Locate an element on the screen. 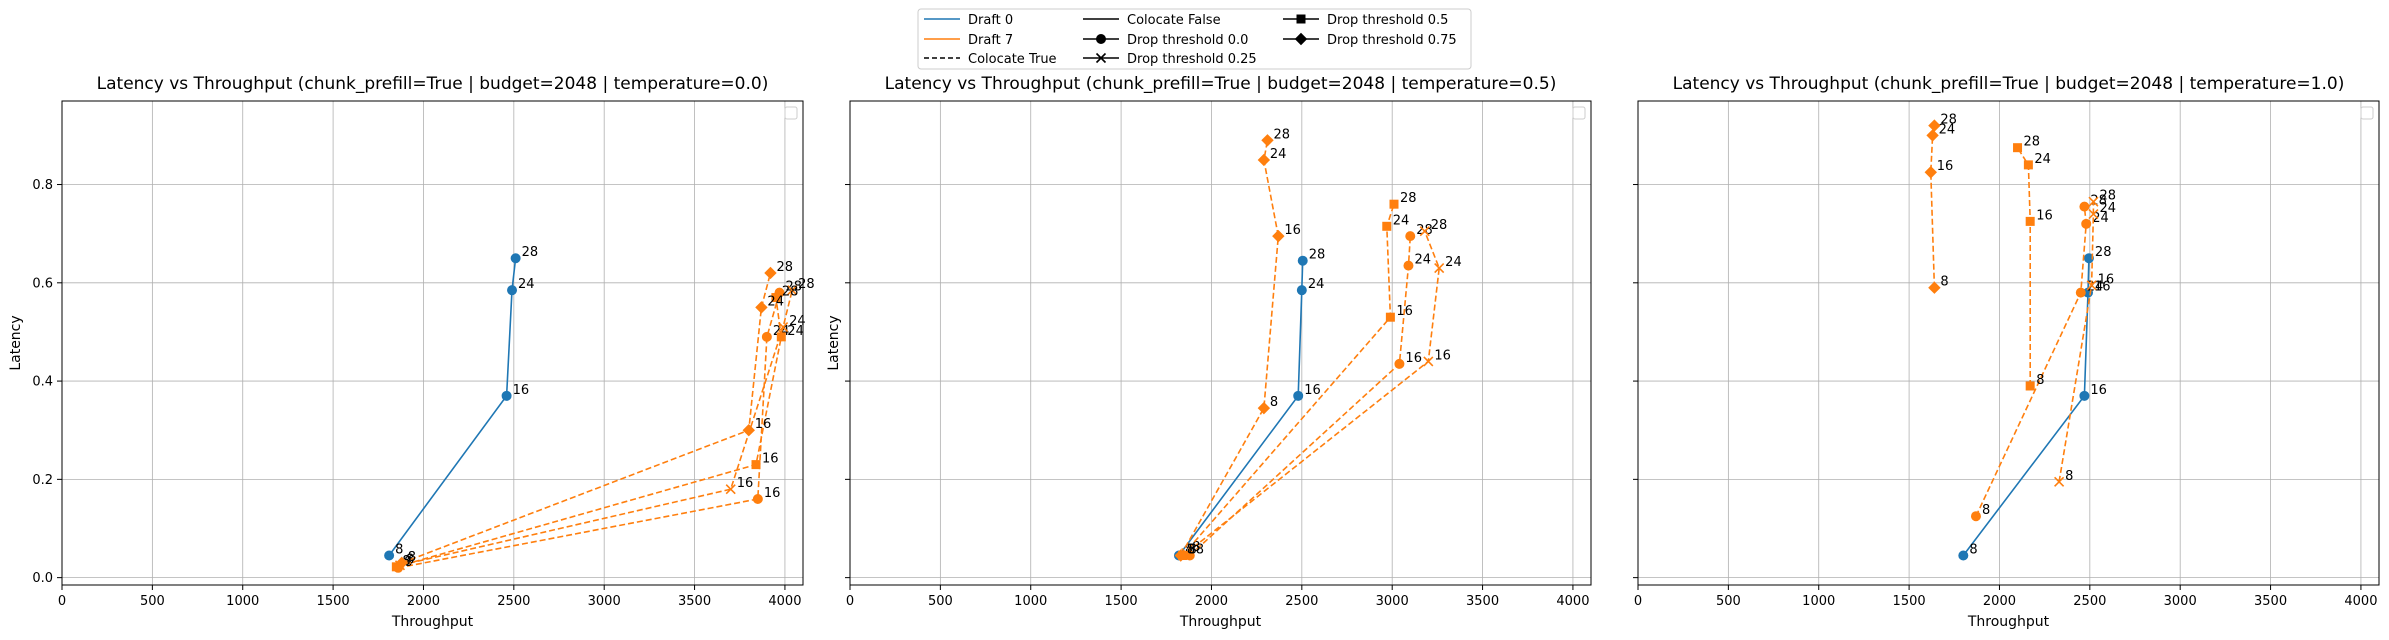  x-tick-label: 3500 is located at coordinates (2270, 601).